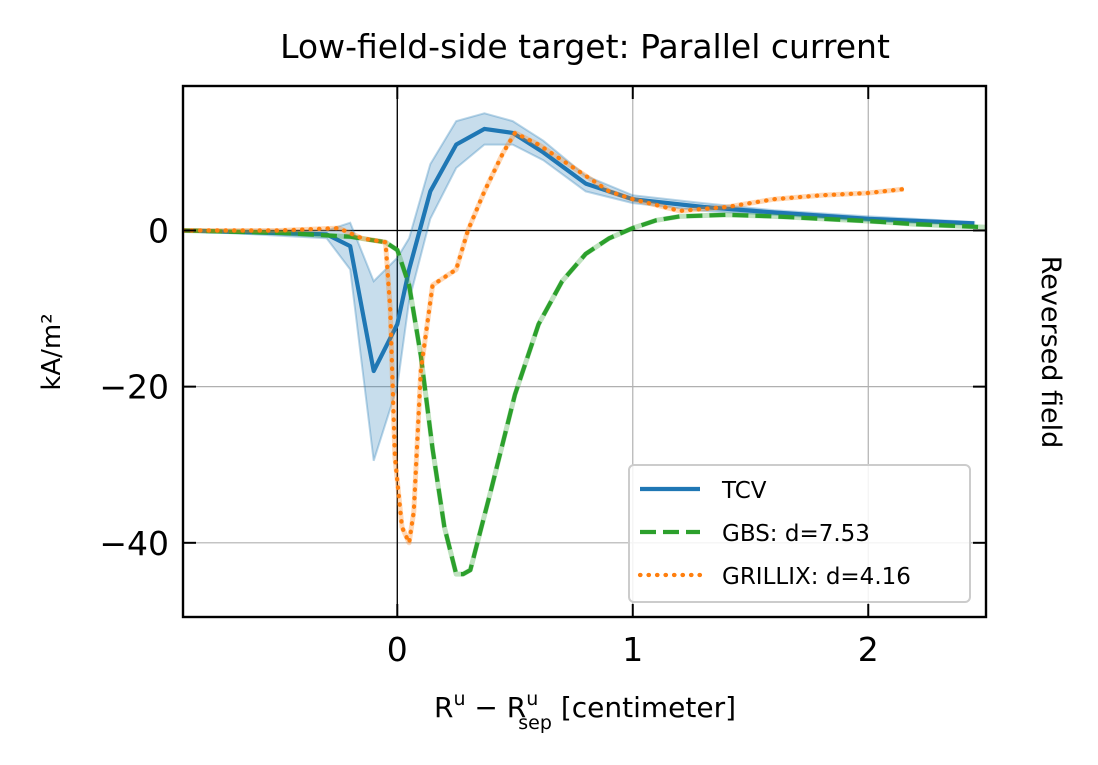  Describe the element at coordinates (134, 387) in the screenshot. I see `y-tick-label: −20` at that location.